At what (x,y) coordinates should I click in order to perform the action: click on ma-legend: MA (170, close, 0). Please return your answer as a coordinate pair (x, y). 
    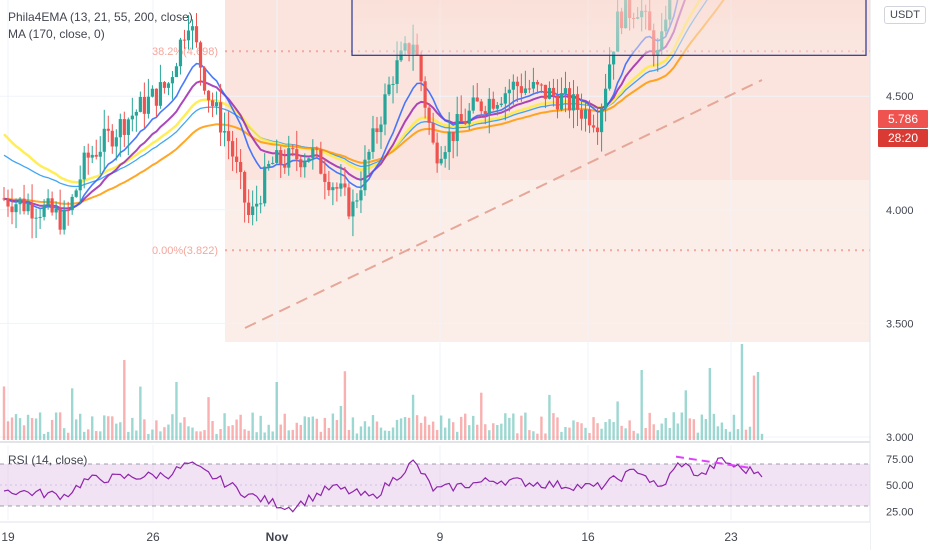
    Looking at the image, I should click on (56, 34).